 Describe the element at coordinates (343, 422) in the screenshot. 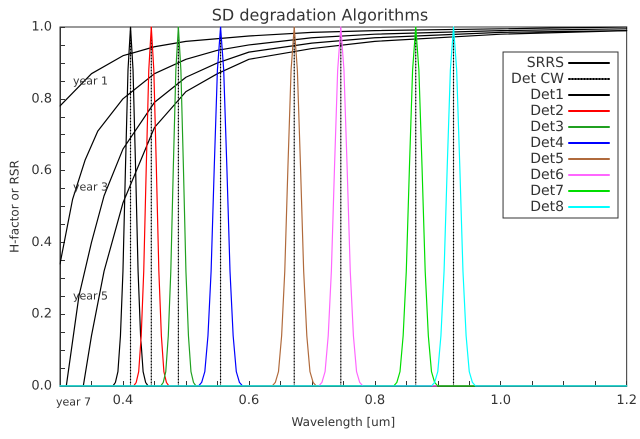

I see `x-axis-title: Wavelength [um]` at that location.